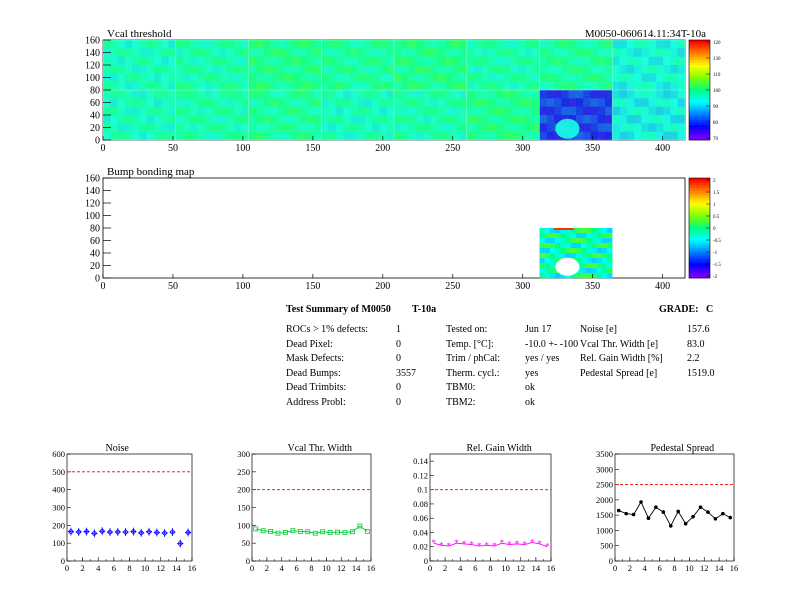 The height and width of the screenshot is (612, 792). What do you see at coordinates (563, 229) in the screenshot?
I see `bump-hot-edge` at bounding box center [563, 229].